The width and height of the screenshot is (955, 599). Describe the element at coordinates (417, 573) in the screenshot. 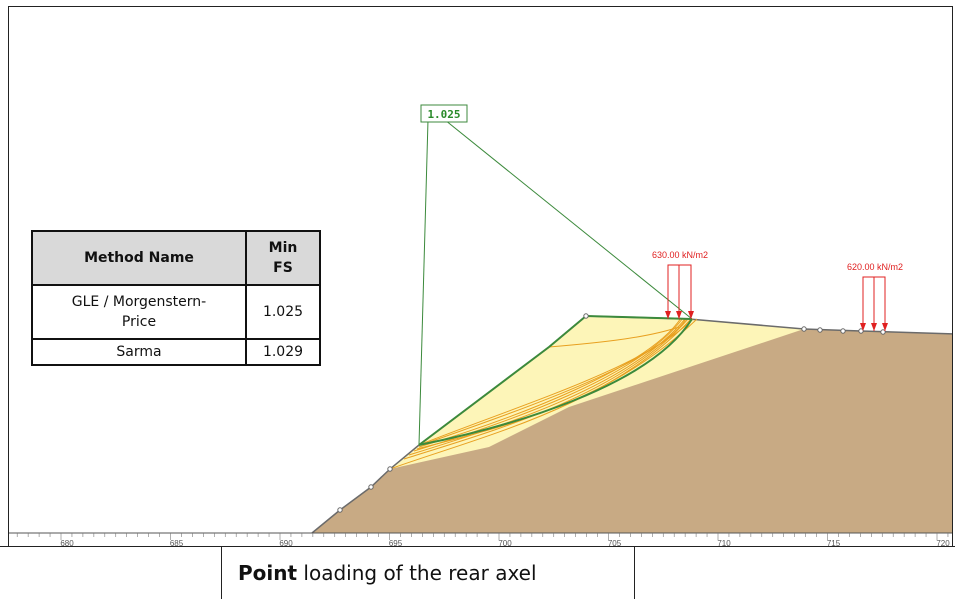

I see `caption-rest: loading of the rear axel` at that location.